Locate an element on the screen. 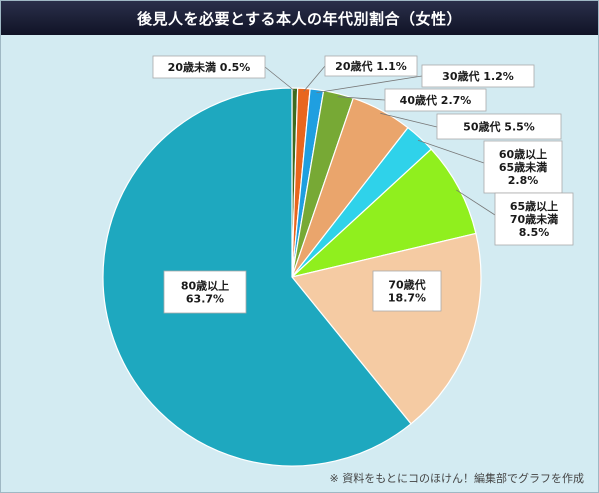 The height and width of the screenshot is (493, 599). label-text: 63.7% is located at coordinates (205, 299).